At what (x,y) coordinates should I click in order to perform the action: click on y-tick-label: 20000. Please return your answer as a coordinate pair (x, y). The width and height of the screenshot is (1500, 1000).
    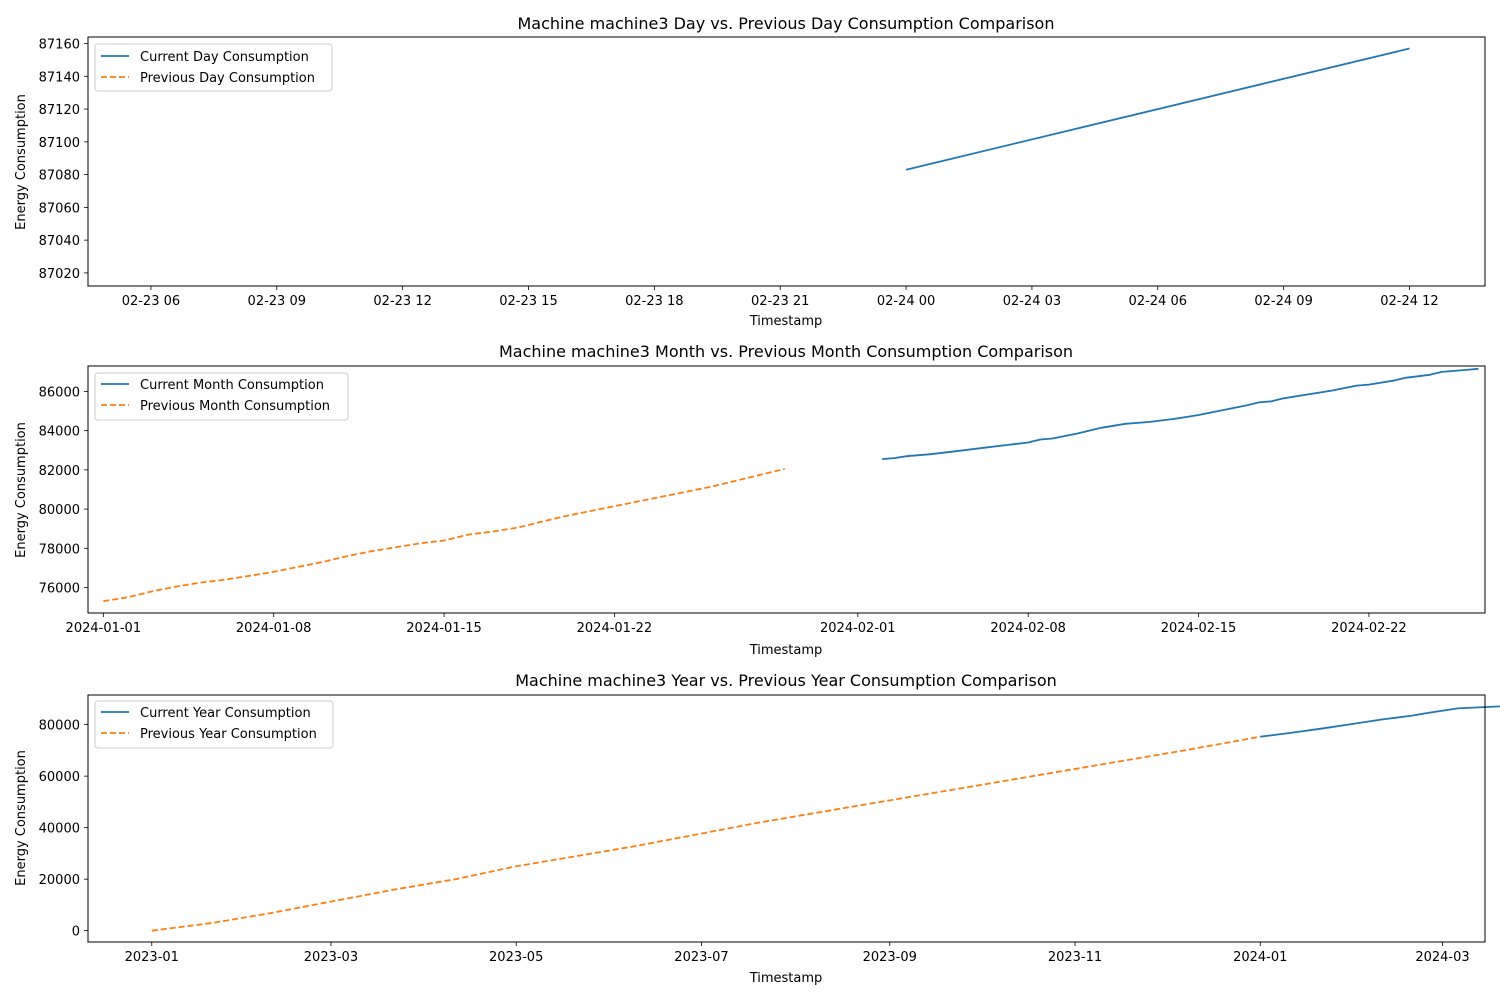
    Looking at the image, I should click on (59, 880).